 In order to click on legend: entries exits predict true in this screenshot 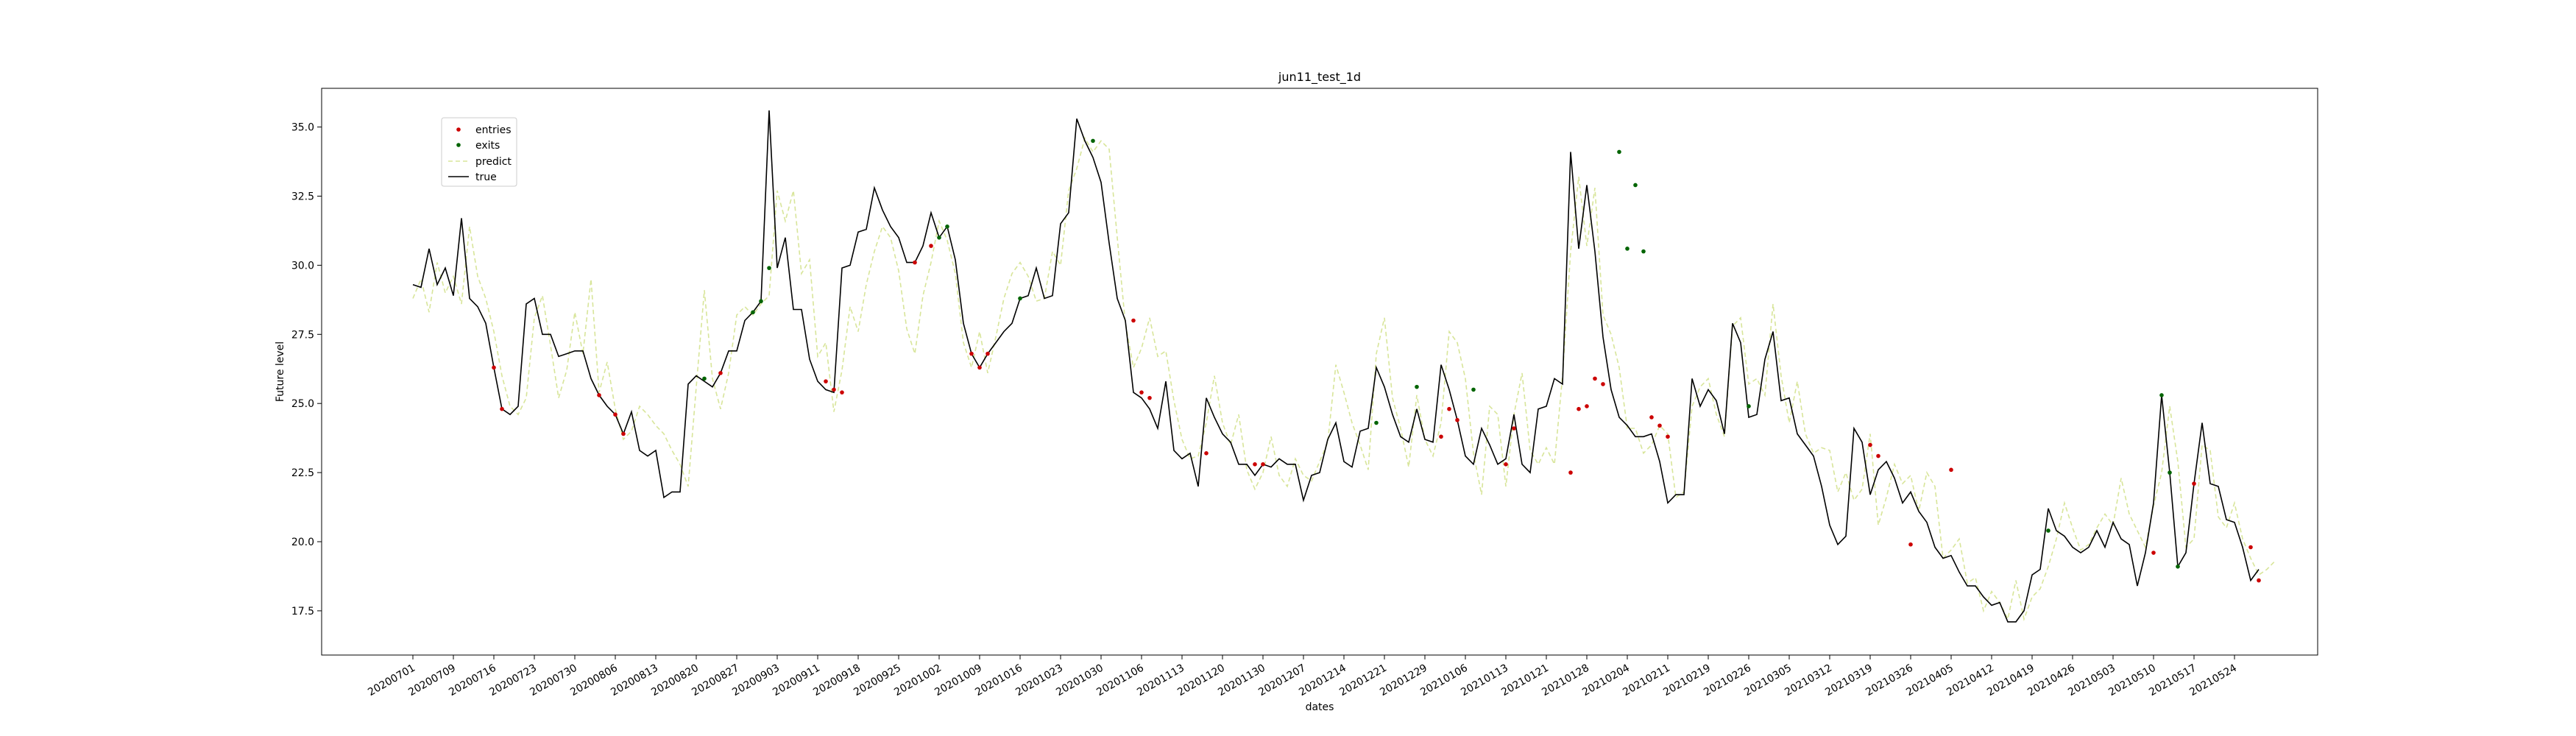, I will do `click(479, 152)`.